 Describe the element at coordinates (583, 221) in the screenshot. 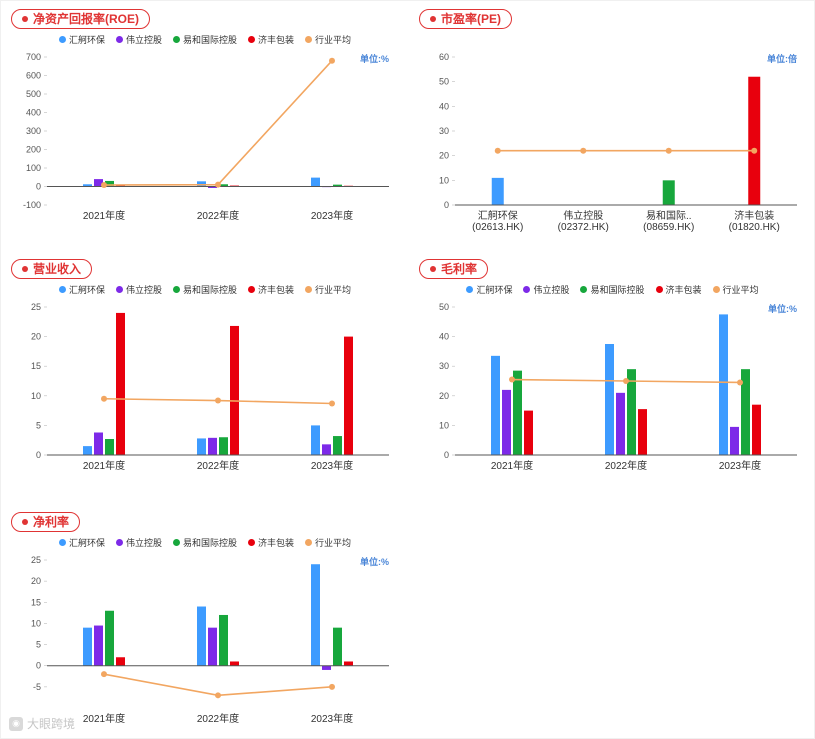

I see `x-axis-label: 伟立控股(02372.HK)` at that location.